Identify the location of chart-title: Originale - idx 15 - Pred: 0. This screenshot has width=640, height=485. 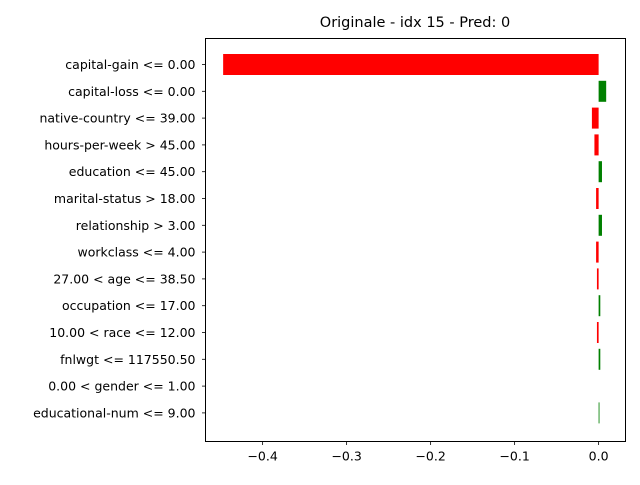
(415, 23).